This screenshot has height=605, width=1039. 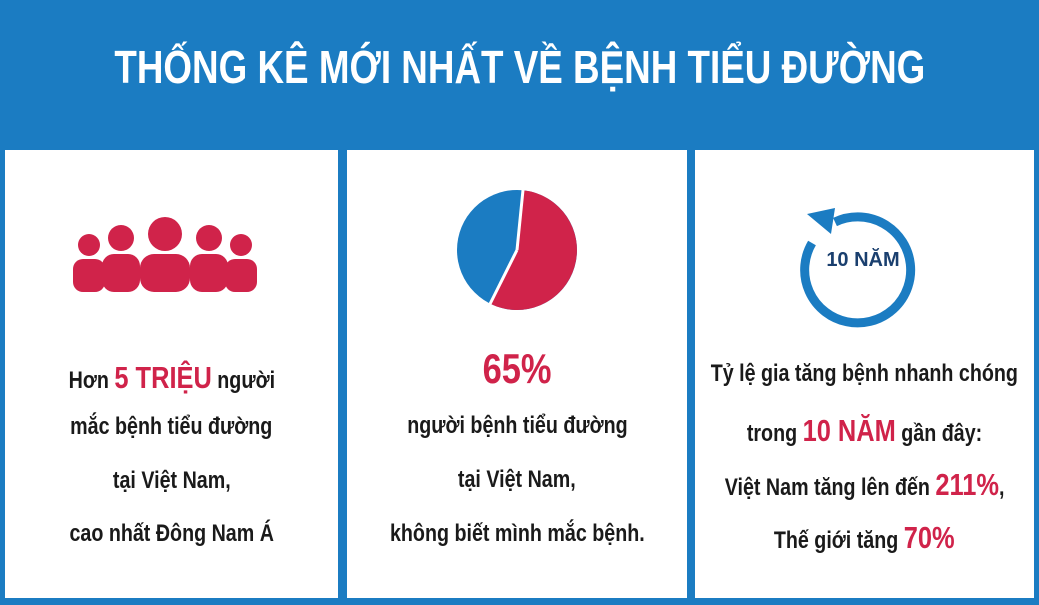 I want to click on pie-icon, so click(x=517, y=249).